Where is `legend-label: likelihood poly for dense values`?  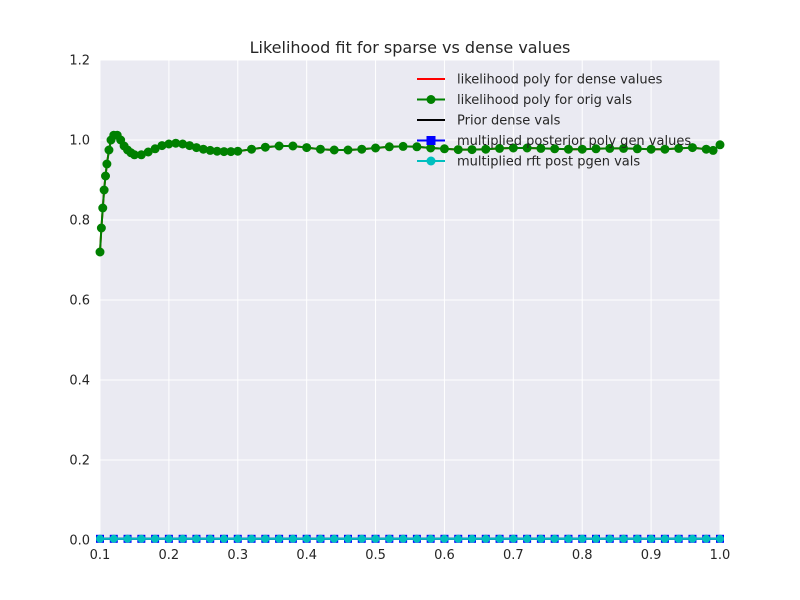 legend-label: likelihood poly for dense values is located at coordinates (560, 80).